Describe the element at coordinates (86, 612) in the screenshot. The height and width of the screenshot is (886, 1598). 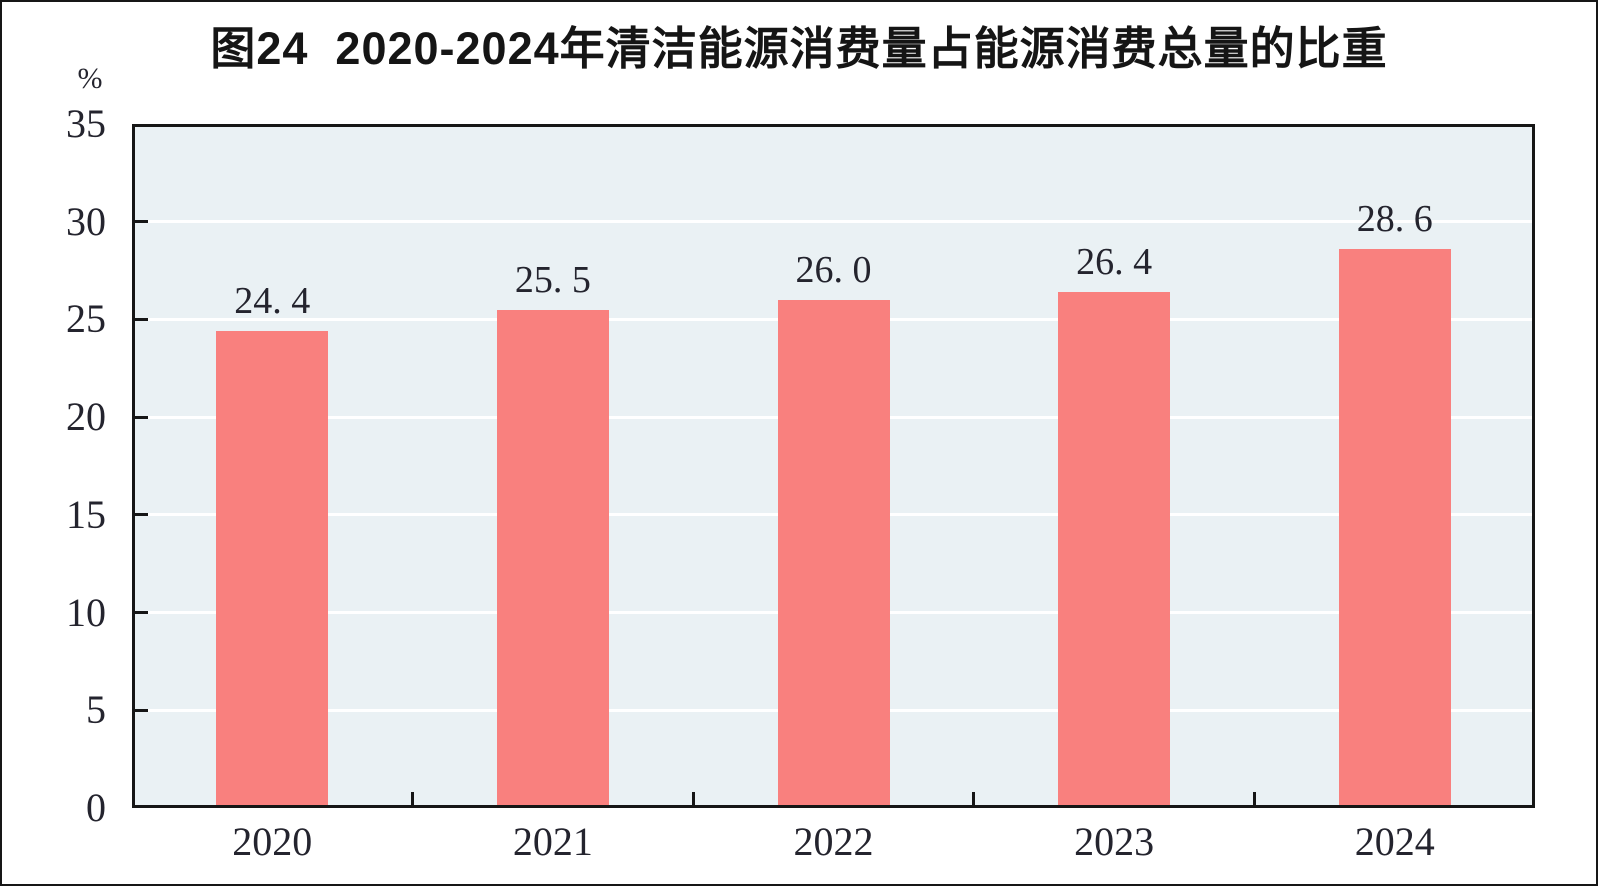
I see `y-axis-label-10: 10` at that location.